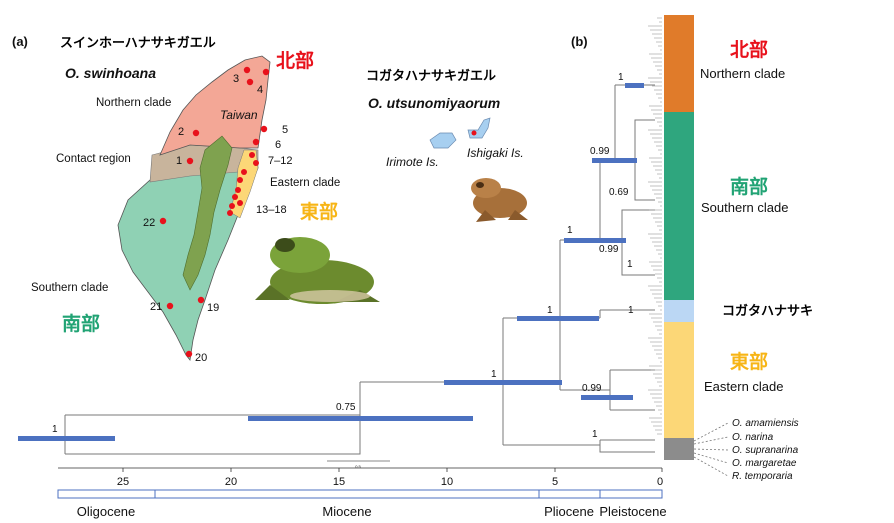  What do you see at coordinates (744, 386) in the screenshot?
I see `clade-label-east-en: Eastern clade` at bounding box center [744, 386].